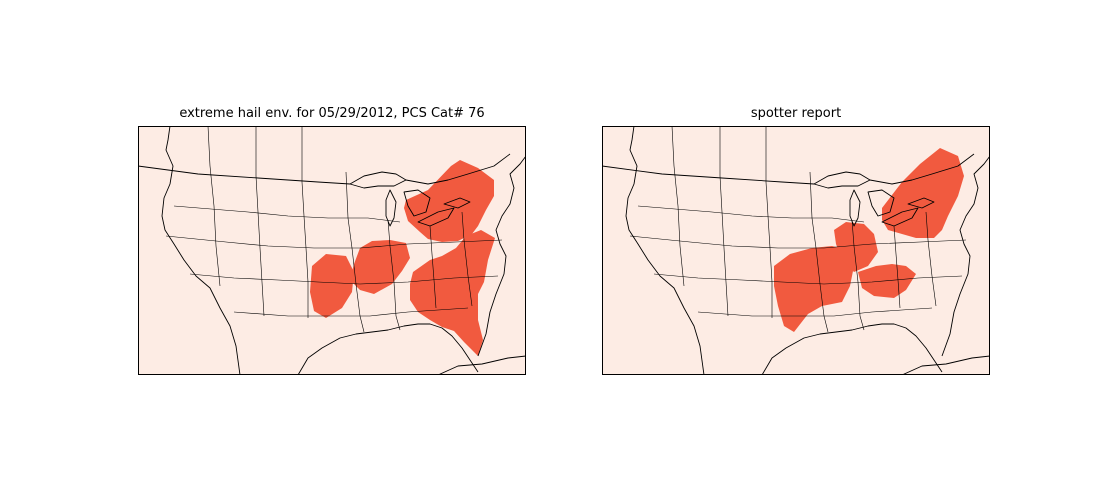 The width and height of the screenshot is (1100, 500). I want to click on hail-region-southern-plains, so click(332, 286).